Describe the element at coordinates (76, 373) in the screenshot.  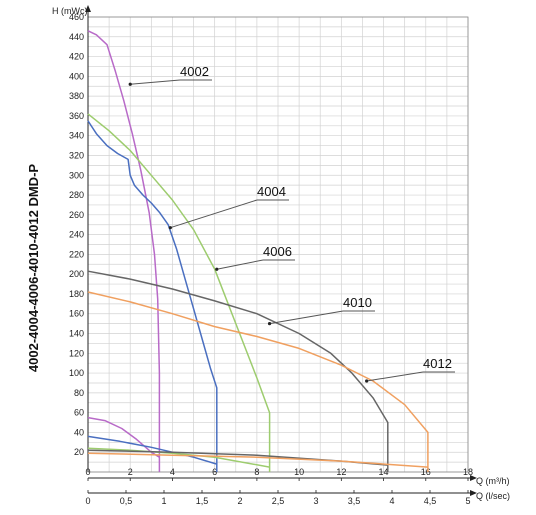
I see `y-tick-label: 100` at that location.